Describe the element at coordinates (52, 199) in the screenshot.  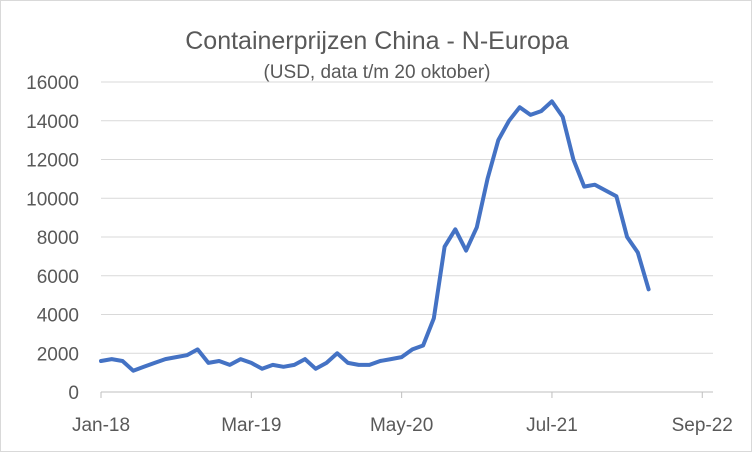
I see `y-tick-label: 10000` at that location.